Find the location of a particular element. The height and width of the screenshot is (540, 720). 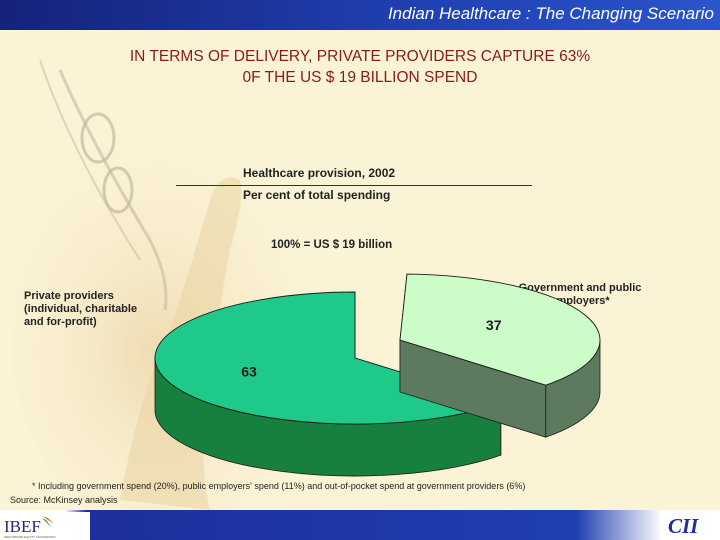

slice-label-line: Government and public is located at coordinates (580, 288).